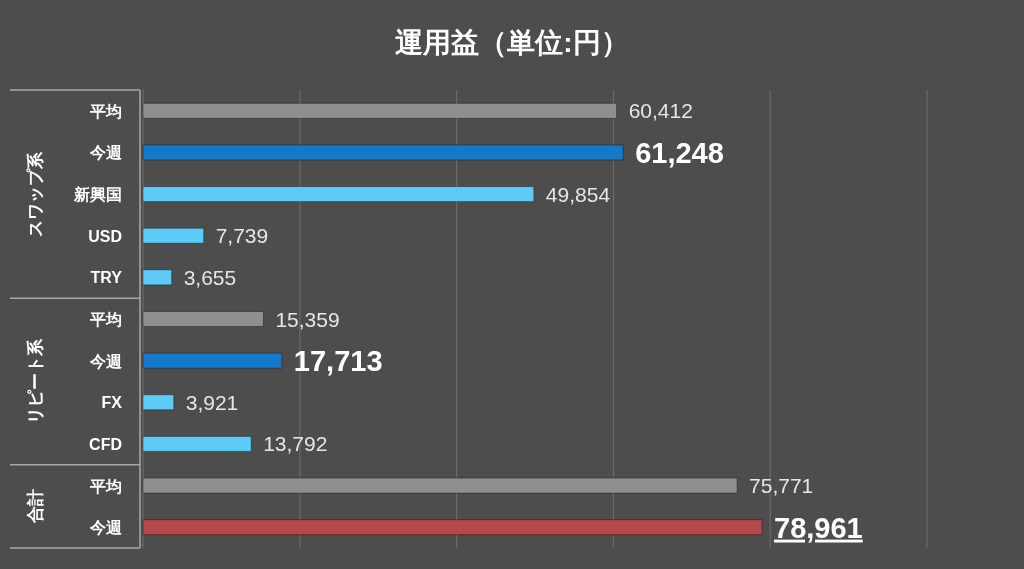 Image resolution: width=1024 pixels, height=569 pixels. What do you see at coordinates (307, 319) in the screenshot?
I see `data-label: 15,359` at bounding box center [307, 319].